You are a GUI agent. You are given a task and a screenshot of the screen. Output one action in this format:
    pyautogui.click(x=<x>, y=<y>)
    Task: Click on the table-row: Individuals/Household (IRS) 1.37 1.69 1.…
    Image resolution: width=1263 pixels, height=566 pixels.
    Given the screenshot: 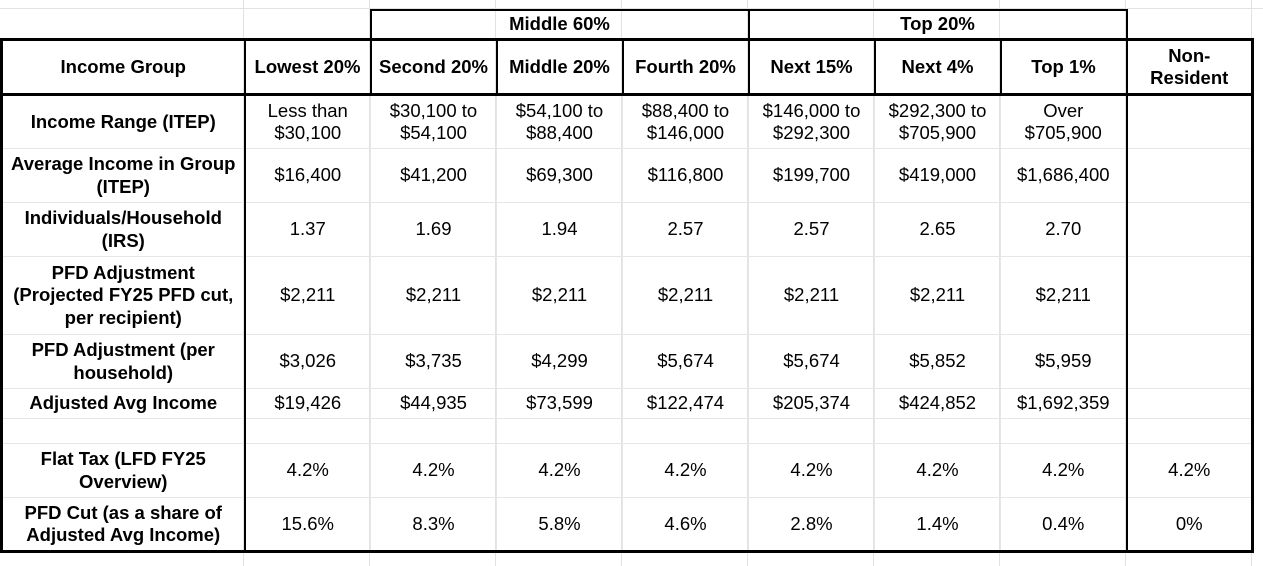 What is the action you would take?
    pyautogui.click(x=627, y=229)
    